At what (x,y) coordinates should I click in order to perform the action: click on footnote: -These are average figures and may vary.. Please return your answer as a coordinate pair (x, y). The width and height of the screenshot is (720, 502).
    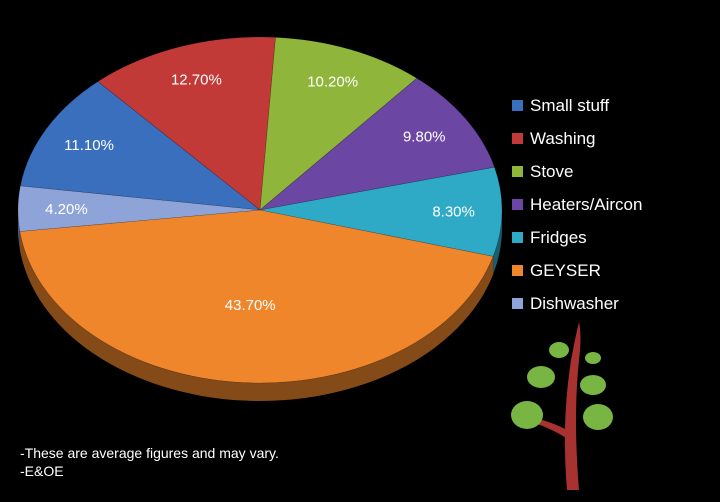
    Looking at the image, I should click on (149, 453).